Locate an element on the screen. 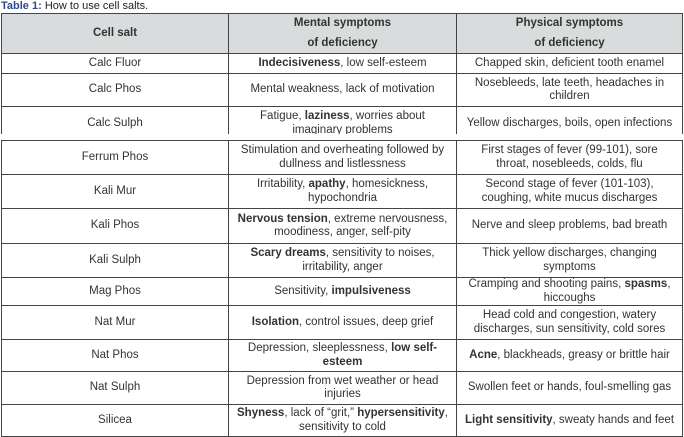 This screenshot has width=684, height=437. cell-physical-symptoms: Swollen feet or hands, foul-smelling gas is located at coordinates (569, 388).